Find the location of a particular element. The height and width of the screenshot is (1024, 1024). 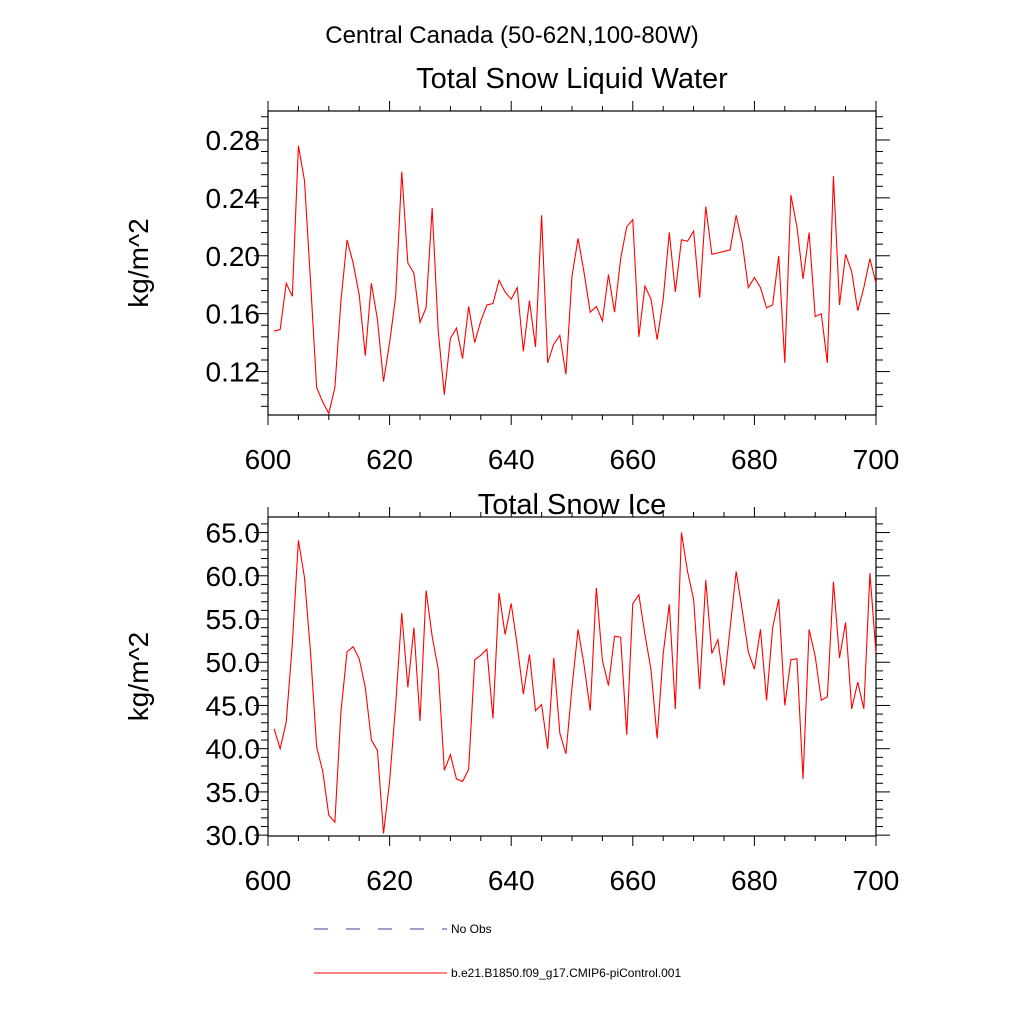

panel-1-y-tick-label: 0.24 is located at coordinates (233, 198).